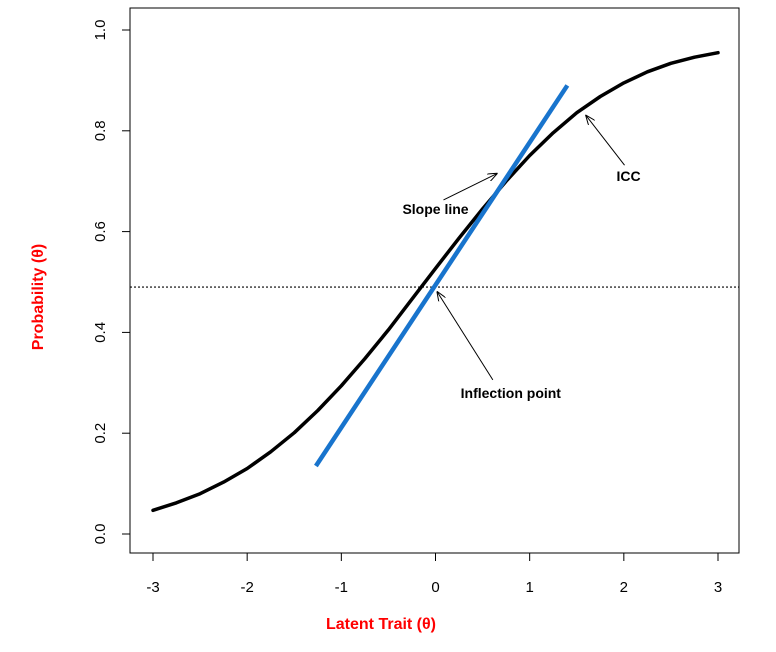 The height and width of the screenshot is (652, 776). Describe the element at coordinates (381, 624) in the screenshot. I see `x-axis-title: Latent Trait (θ)` at that location.